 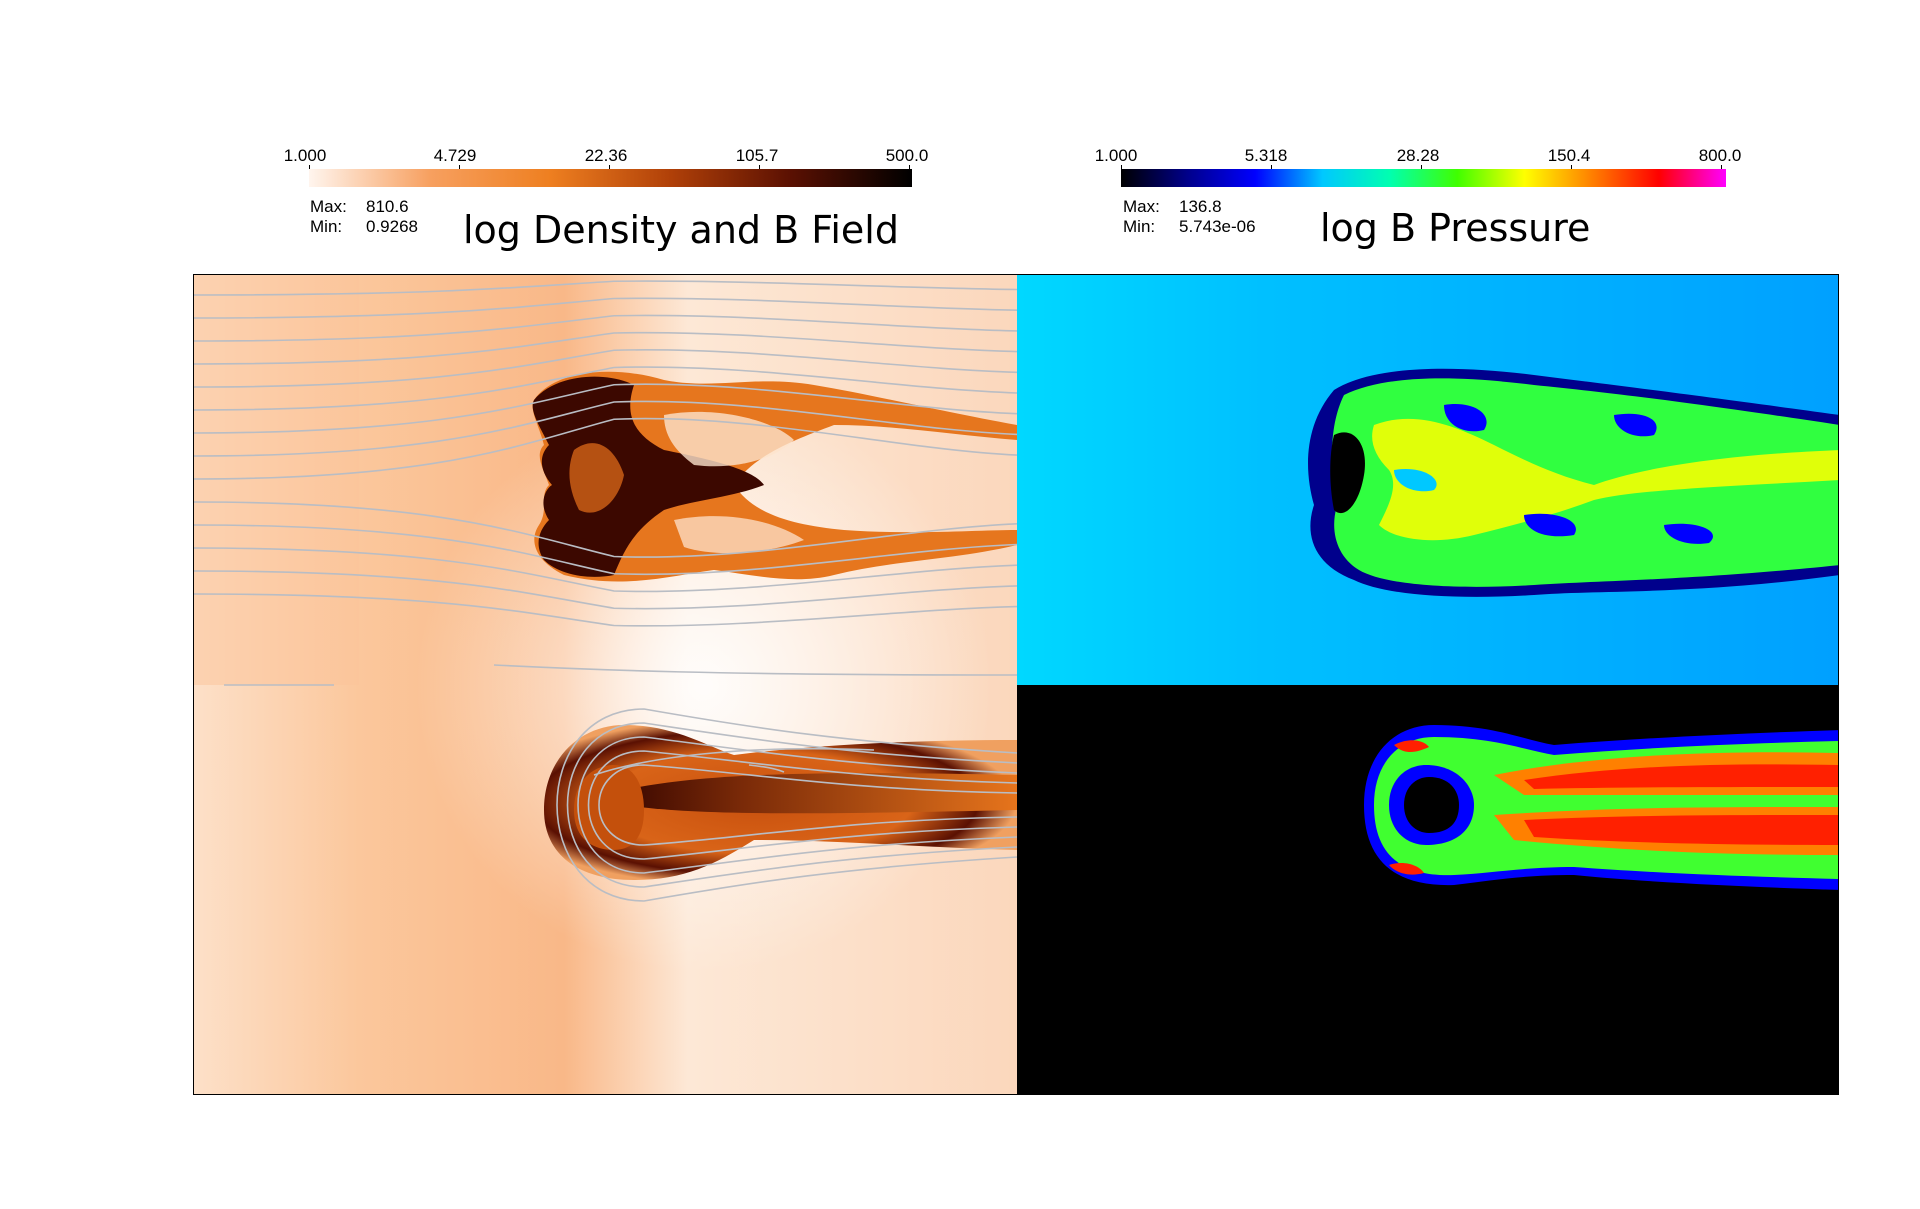 I want to click on density-upper-cloud, so click(x=774, y=476).